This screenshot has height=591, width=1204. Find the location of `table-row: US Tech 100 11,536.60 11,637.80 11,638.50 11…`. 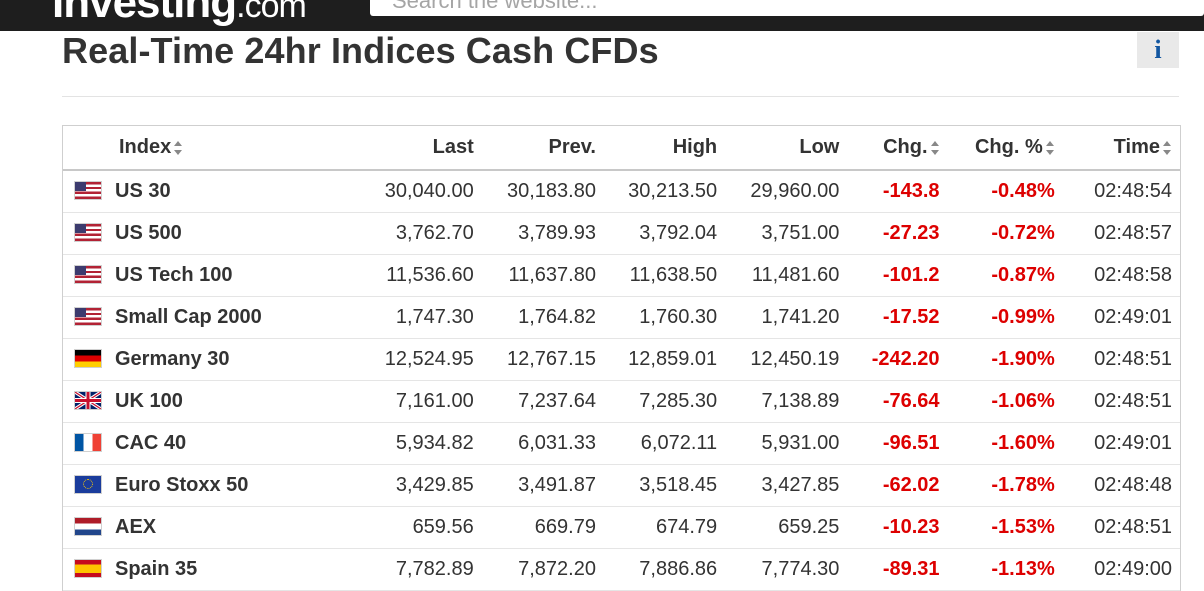

table-row: US Tech 100 11,536.60 11,637.80 11,638.50 11… is located at coordinates (621, 275).